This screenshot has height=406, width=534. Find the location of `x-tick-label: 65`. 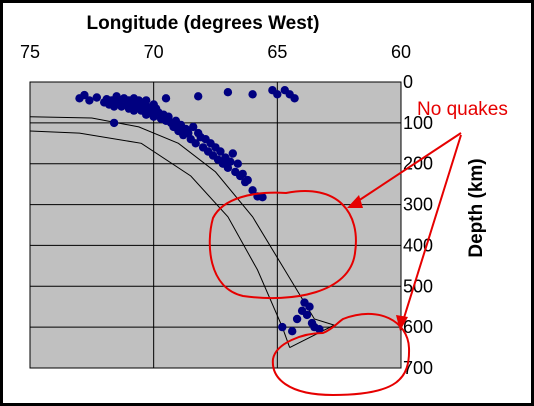

x-tick-label: 65 is located at coordinates (277, 52).